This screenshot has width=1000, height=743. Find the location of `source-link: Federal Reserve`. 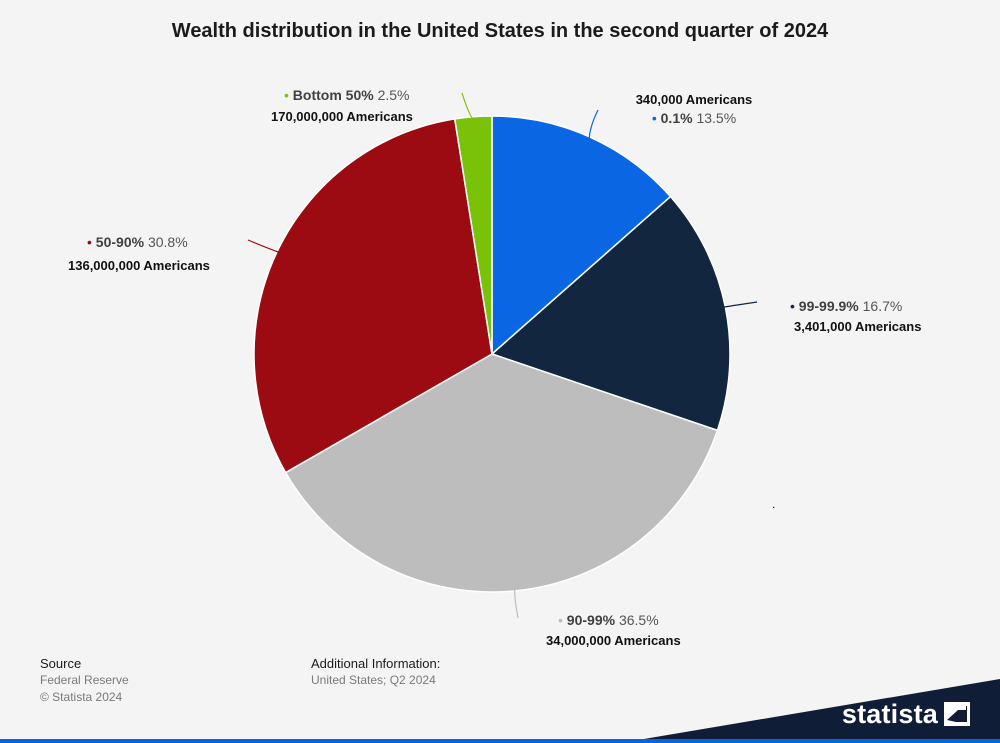

source-link: Federal Reserve is located at coordinates (84, 680).